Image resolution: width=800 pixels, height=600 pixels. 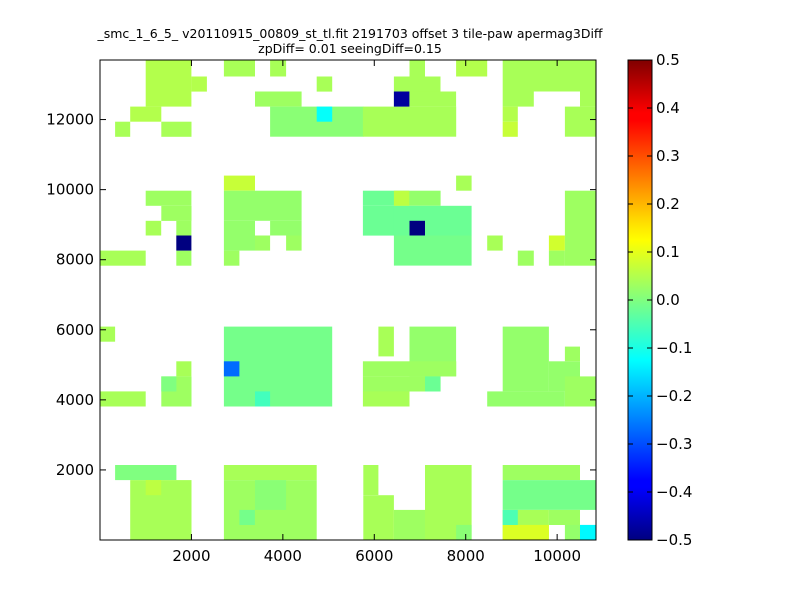 What do you see at coordinates (674, 540) in the screenshot?
I see `colorbar-tick-label: −0.5` at bounding box center [674, 540].